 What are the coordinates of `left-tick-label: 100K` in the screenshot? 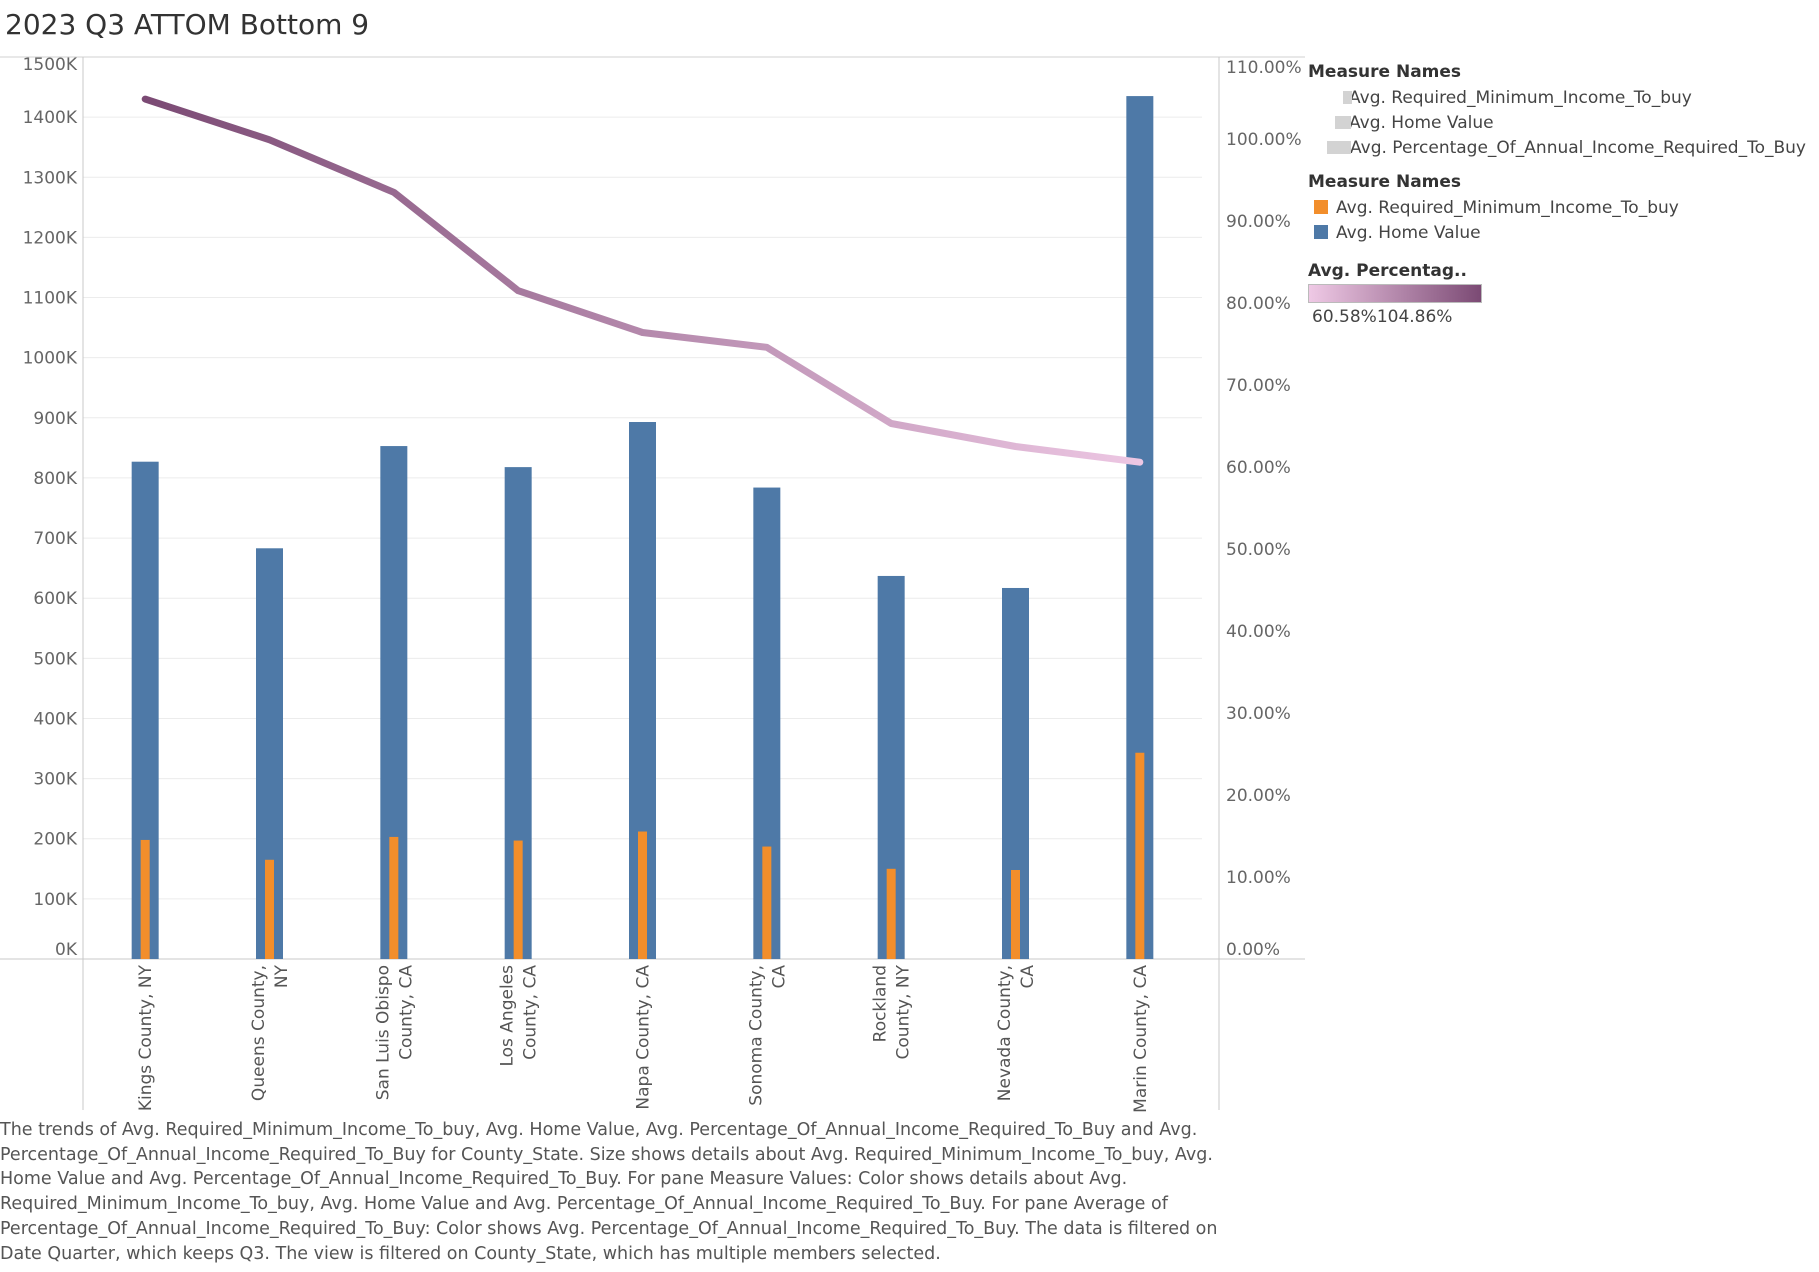 It's located at (55, 900).